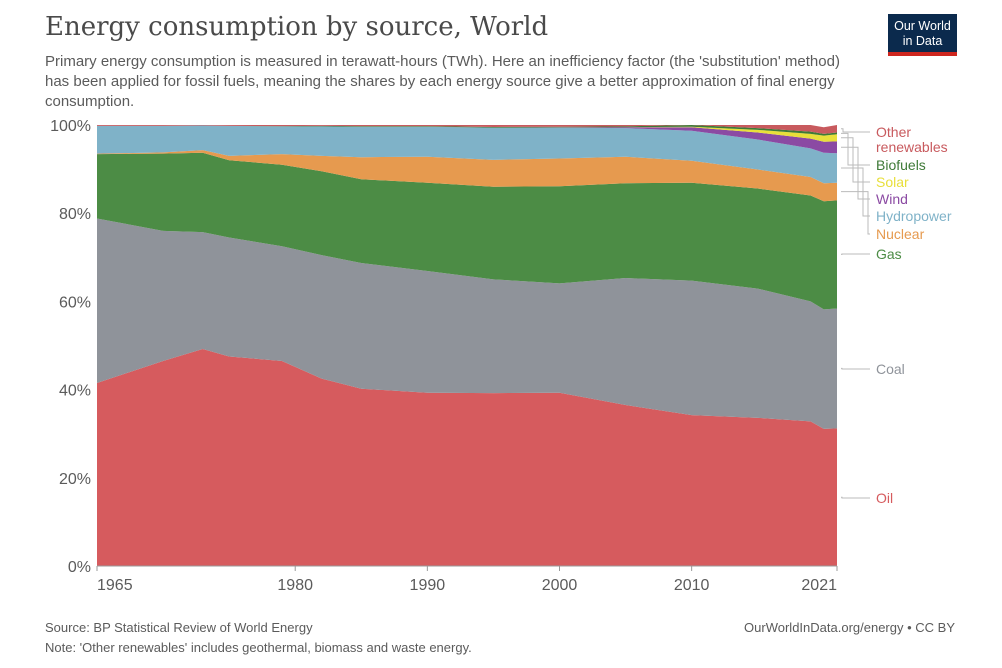  I want to click on legend-item-coal: Coal, so click(873, 369).